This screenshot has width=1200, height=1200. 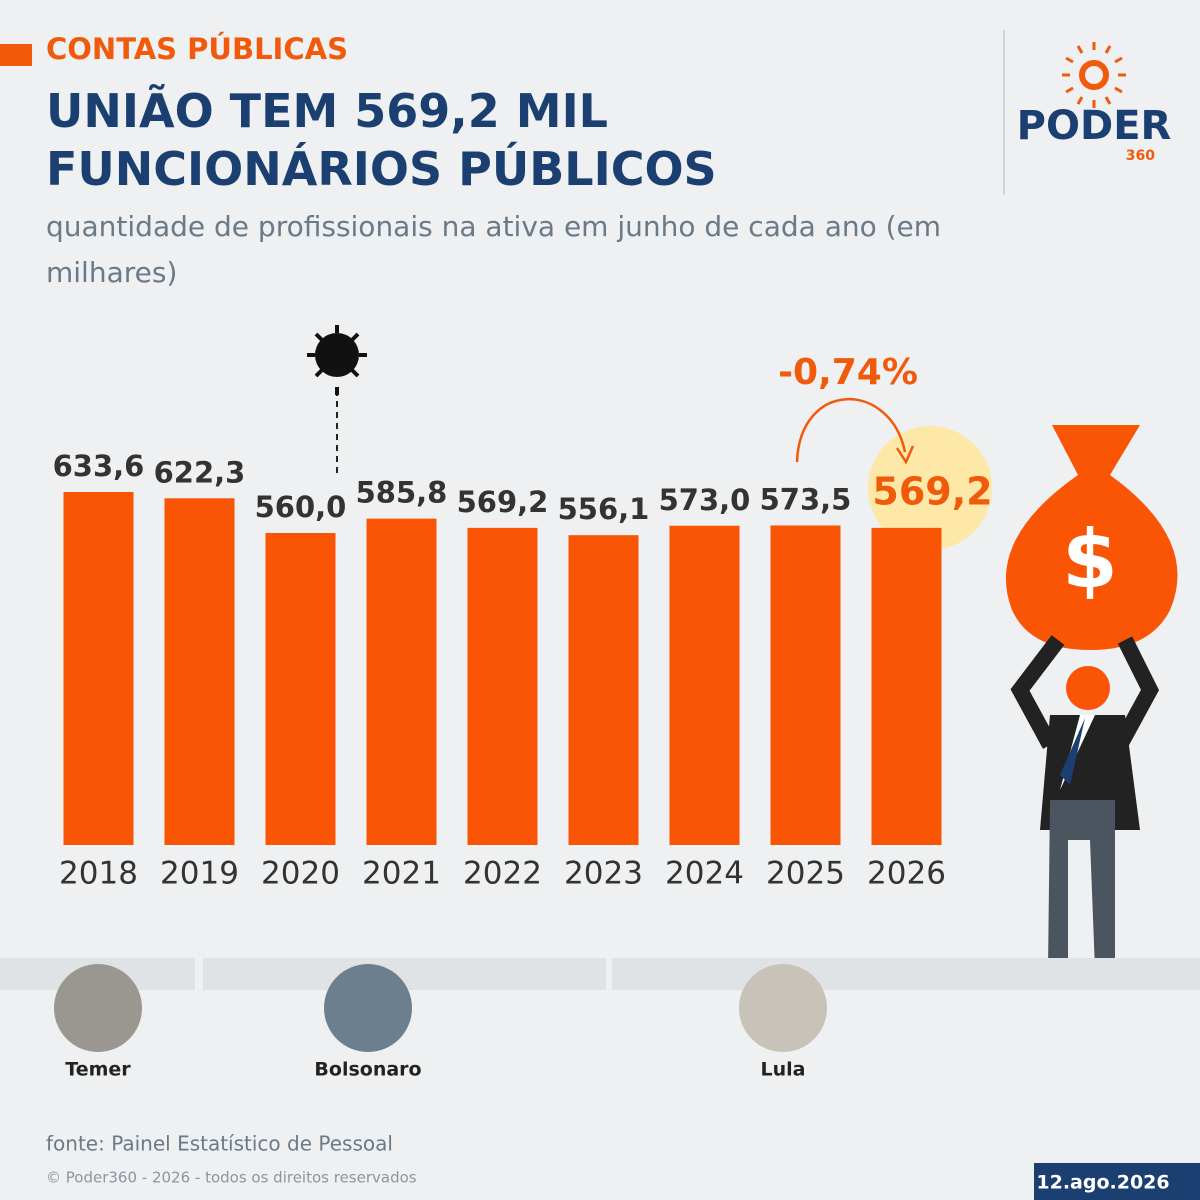 What do you see at coordinates (806, 499) in the screenshot?
I see `value-label: 573,5` at bounding box center [806, 499].